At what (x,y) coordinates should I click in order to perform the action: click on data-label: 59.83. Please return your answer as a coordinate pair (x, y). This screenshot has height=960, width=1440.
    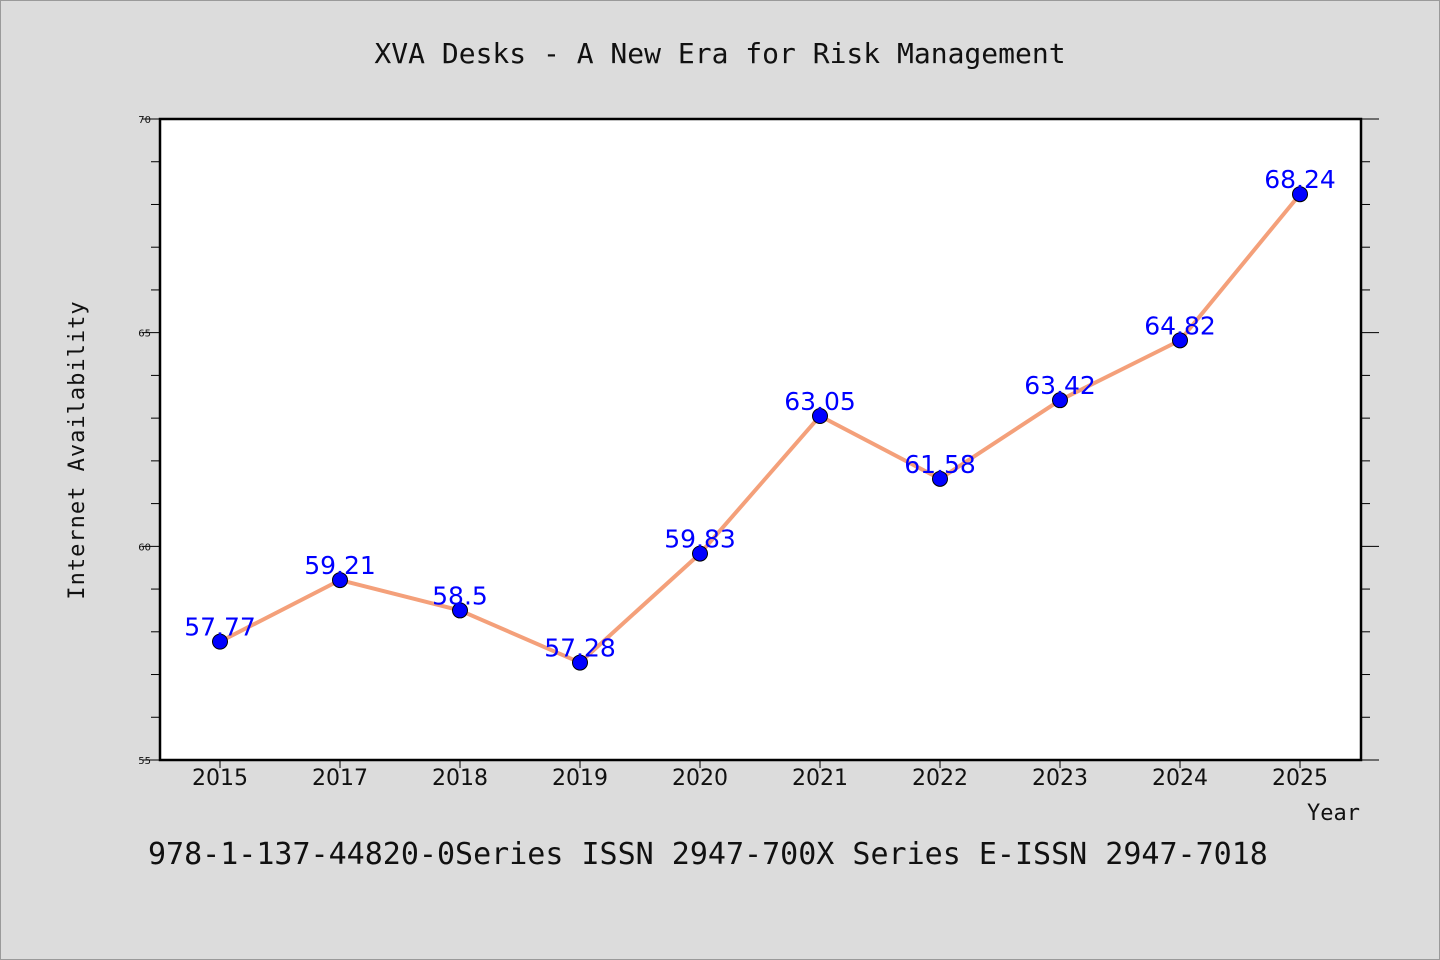
    Looking at the image, I should click on (700, 539).